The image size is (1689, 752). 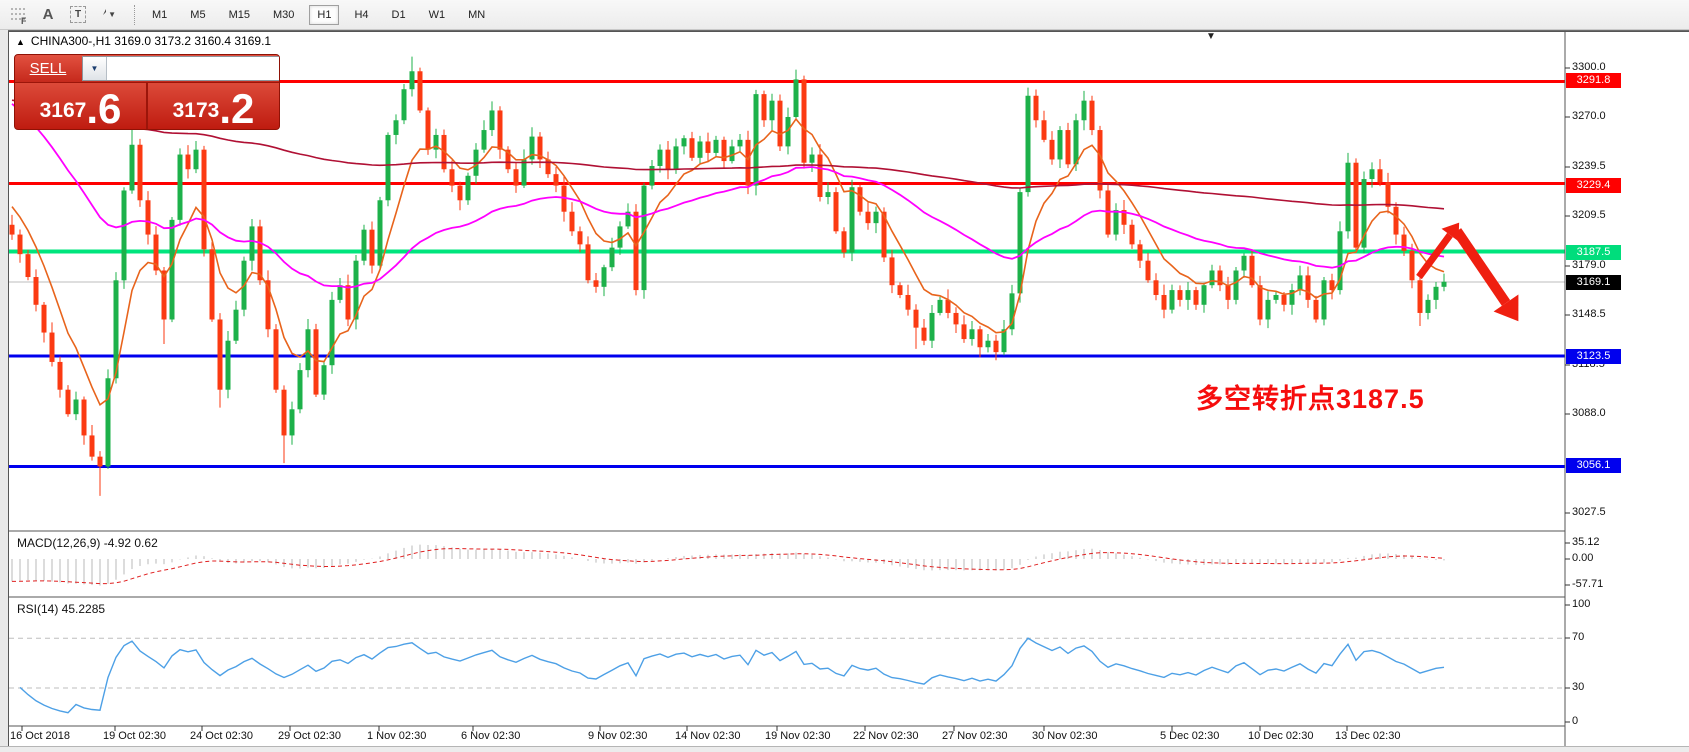 What do you see at coordinates (196, 110) in the screenshot?
I see `buy-price-base: 3173` at bounding box center [196, 110].